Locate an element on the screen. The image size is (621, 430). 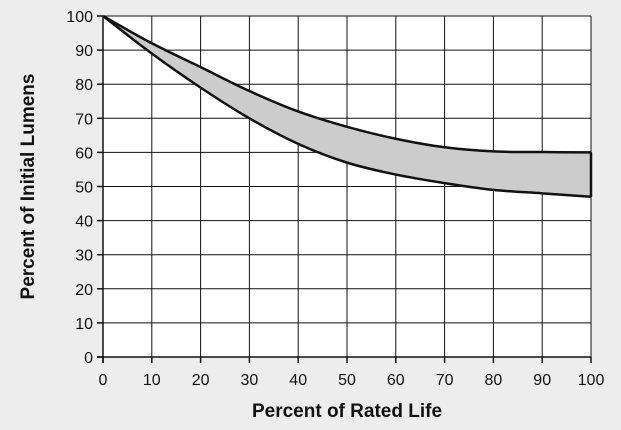
x-tick-label: 50 is located at coordinates (347, 380).